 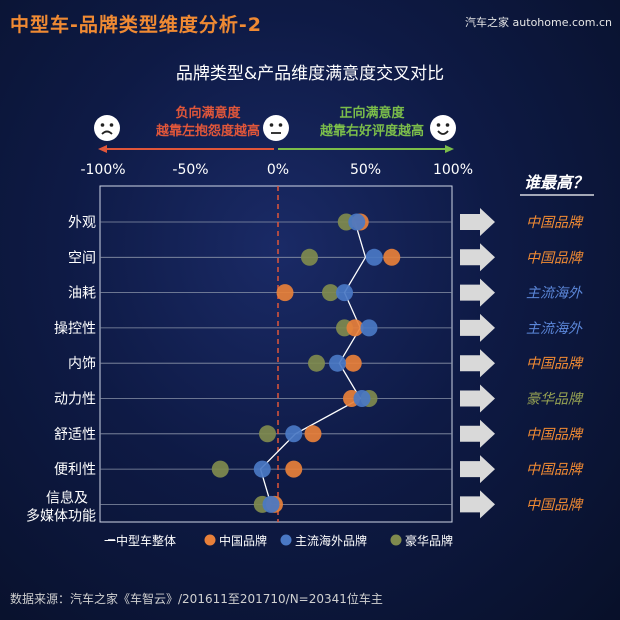 I want to click on x-tick-label: 50%, so click(x=365, y=170).